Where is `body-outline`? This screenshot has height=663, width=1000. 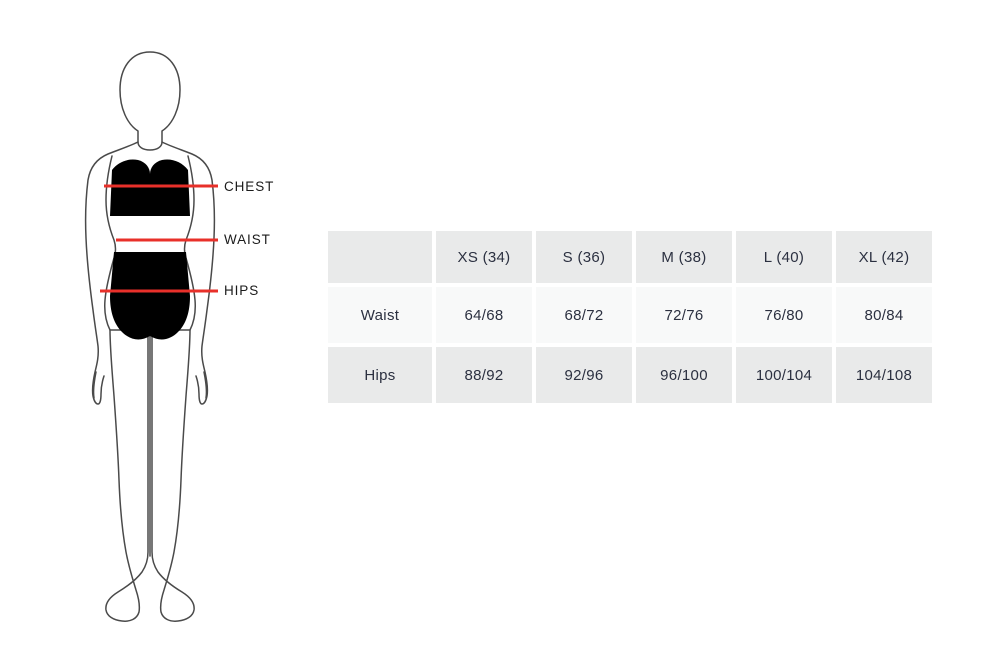 body-outline is located at coordinates (150, 336).